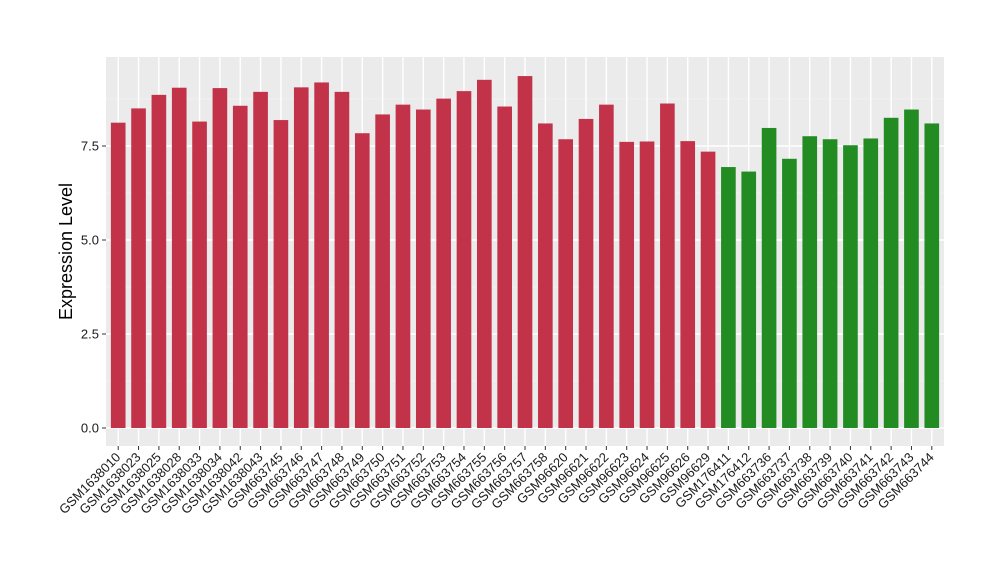 Image resolution: width=1000 pixels, height=580 pixels. Describe the element at coordinates (240, 266) in the screenshot. I see `bar-GSM1638042` at that location.